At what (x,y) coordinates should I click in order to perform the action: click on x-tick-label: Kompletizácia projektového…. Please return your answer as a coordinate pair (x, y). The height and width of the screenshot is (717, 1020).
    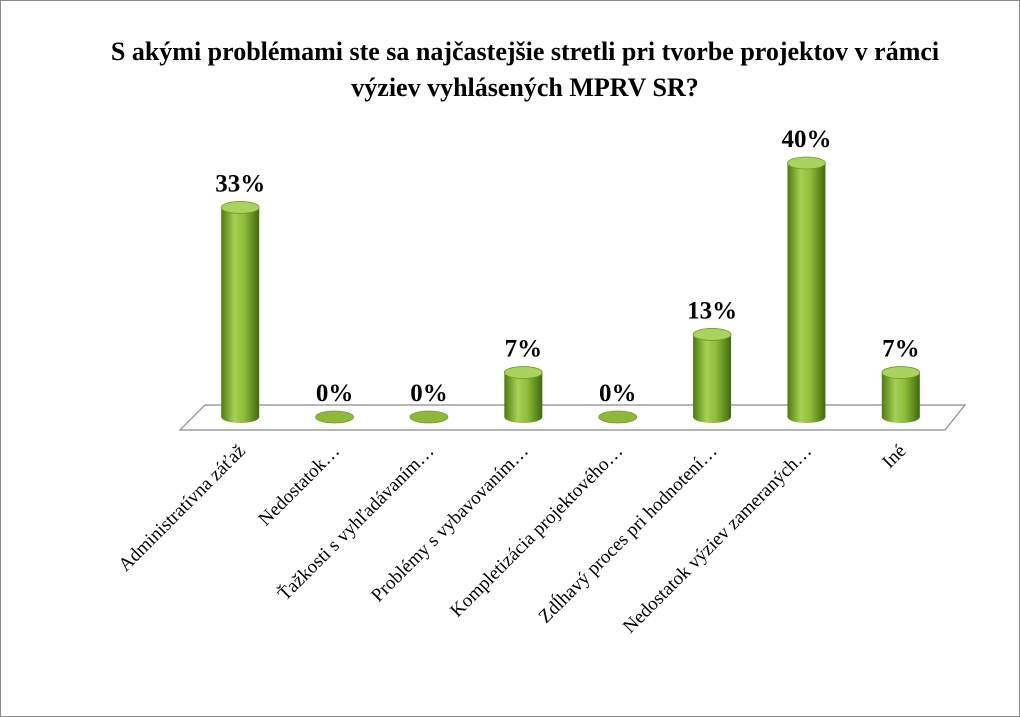
    Looking at the image, I should click on (536, 531).